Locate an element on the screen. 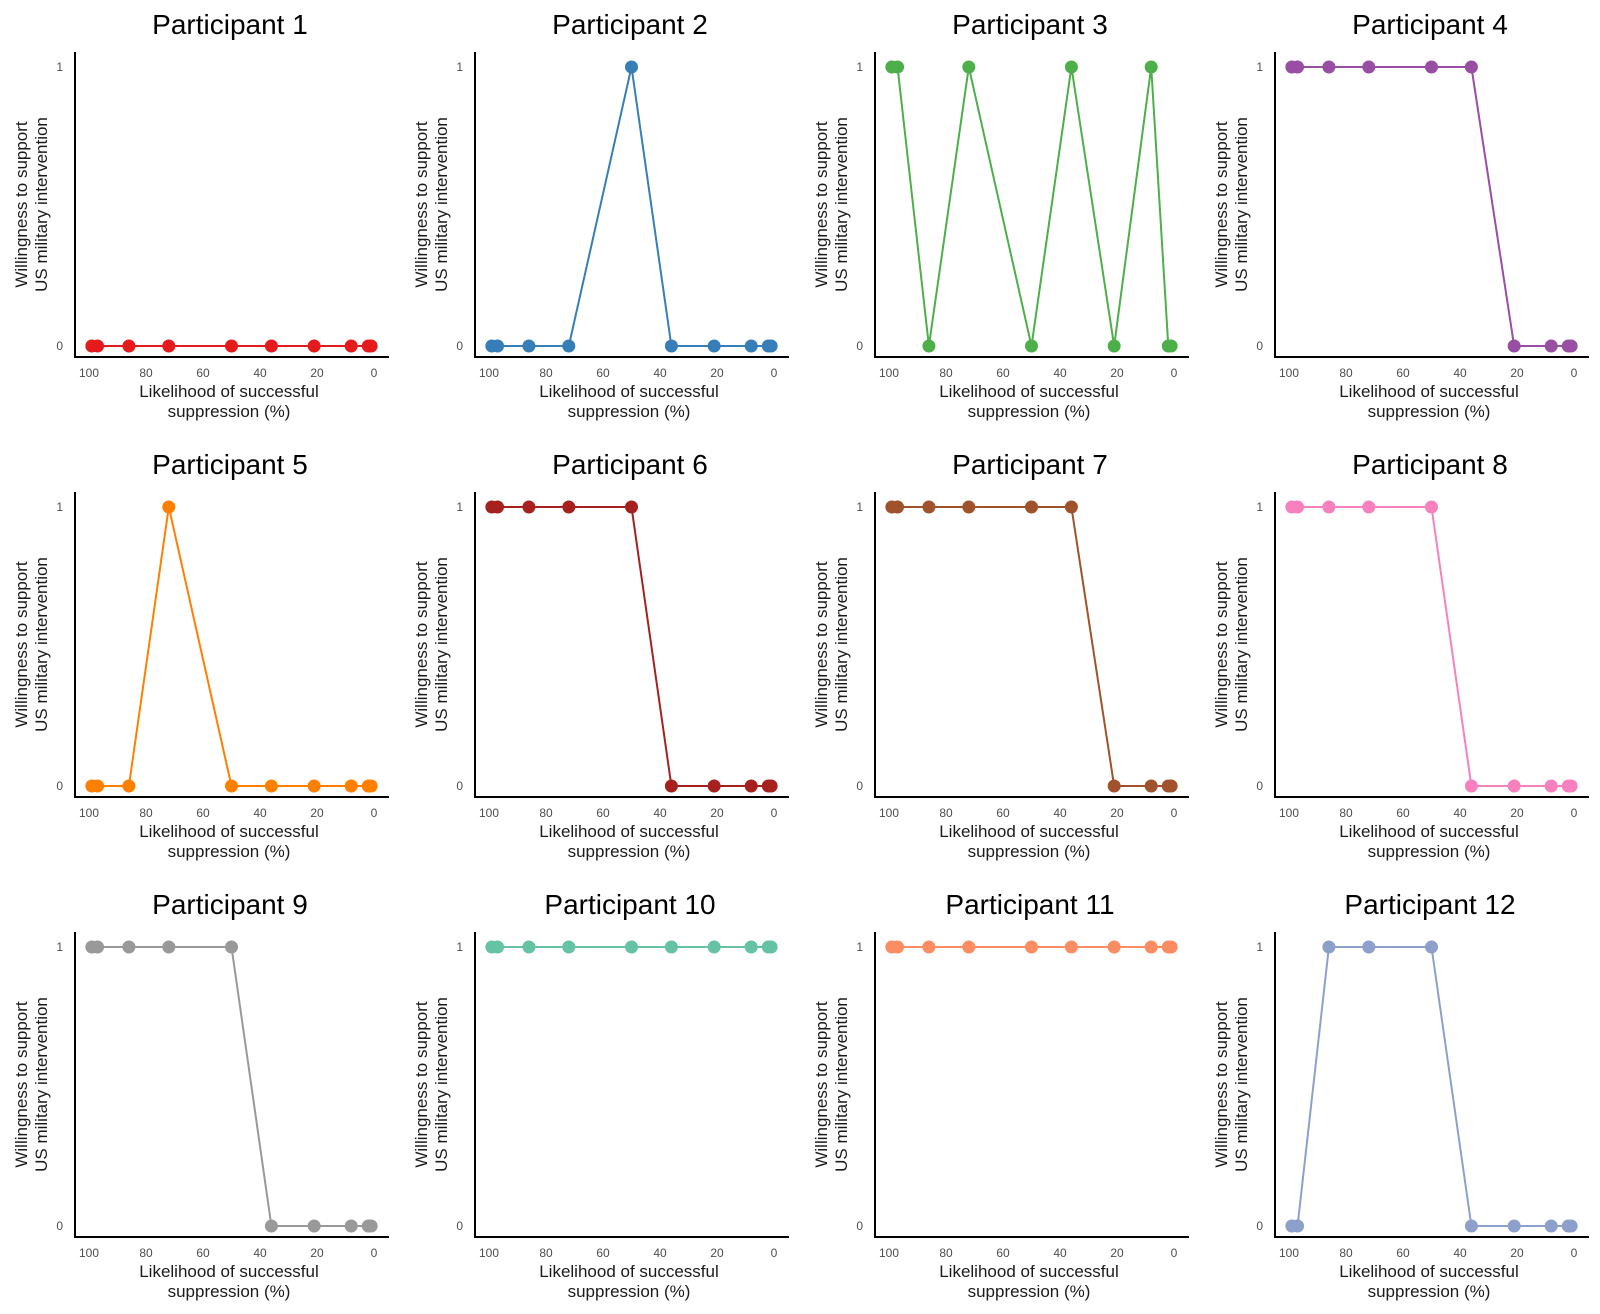 This screenshot has height=1314, width=1600. panel-title: Participant 11 is located at coordinates (1029, 904).